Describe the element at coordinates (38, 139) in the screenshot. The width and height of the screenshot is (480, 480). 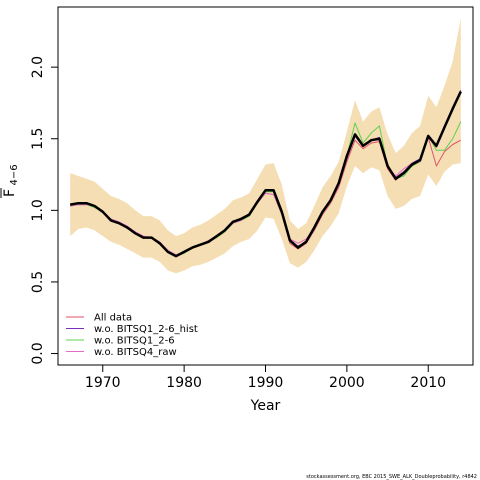
I see `y-tick-label: 1.5` at that location.